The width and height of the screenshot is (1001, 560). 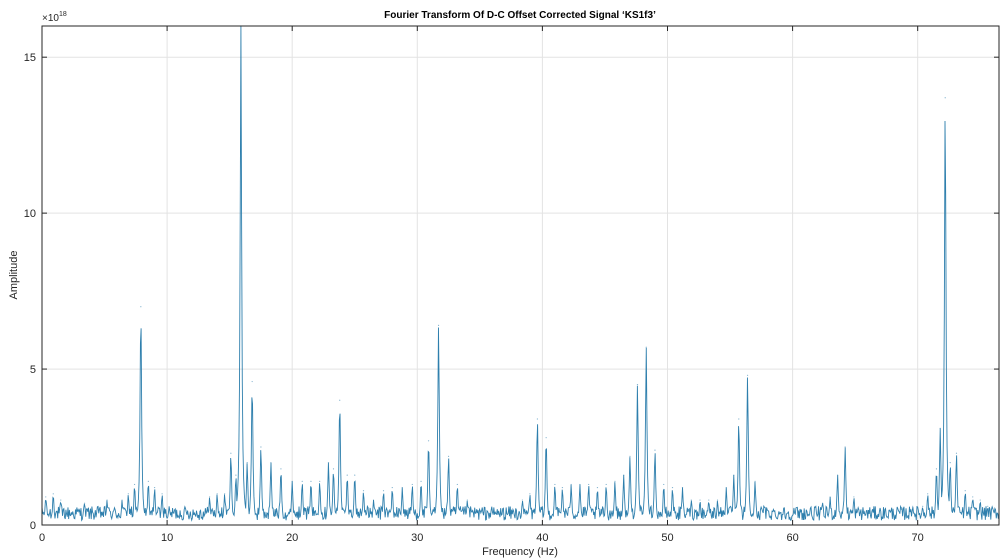 I want to click on x-tick-label: 30, so click(x=417, y=538).